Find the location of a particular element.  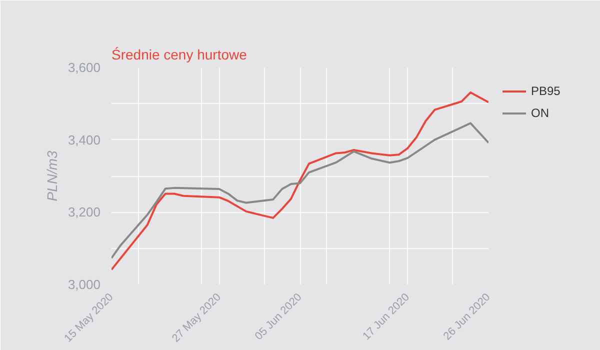

y-tick-label: 3,200 is located at coordinates (84, 212).